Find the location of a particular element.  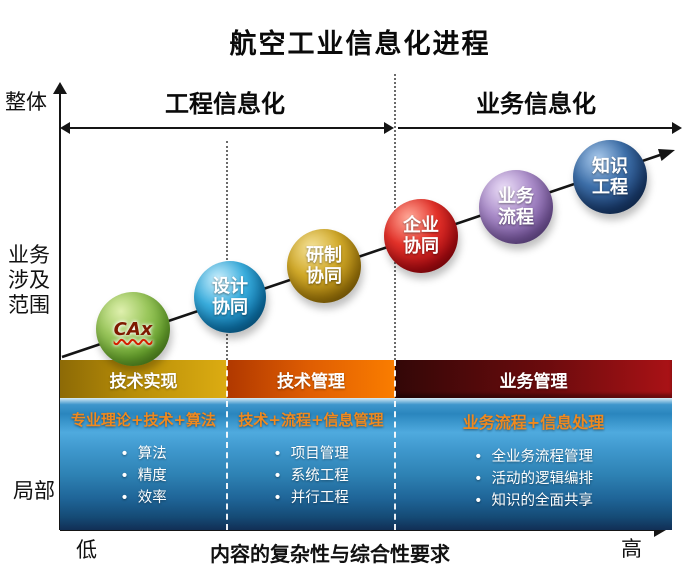

ball-design-collaboration: 设计 协同 is located at coordinates (230, 297).